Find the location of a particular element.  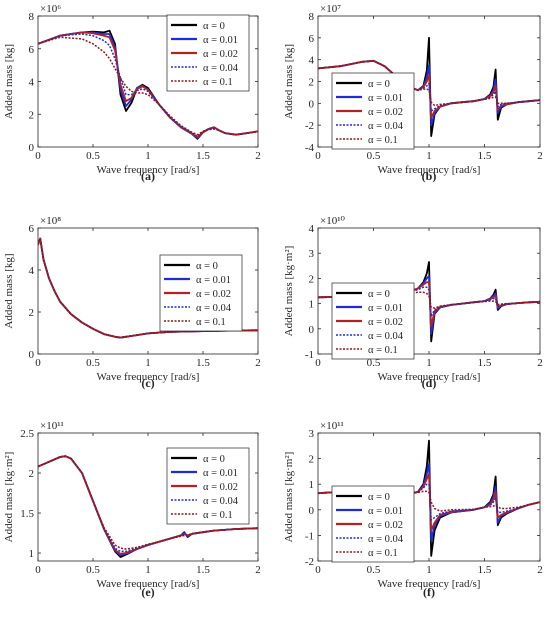

axis-multiplier: ×10¹⁰ is located at coordinates (333, 221).